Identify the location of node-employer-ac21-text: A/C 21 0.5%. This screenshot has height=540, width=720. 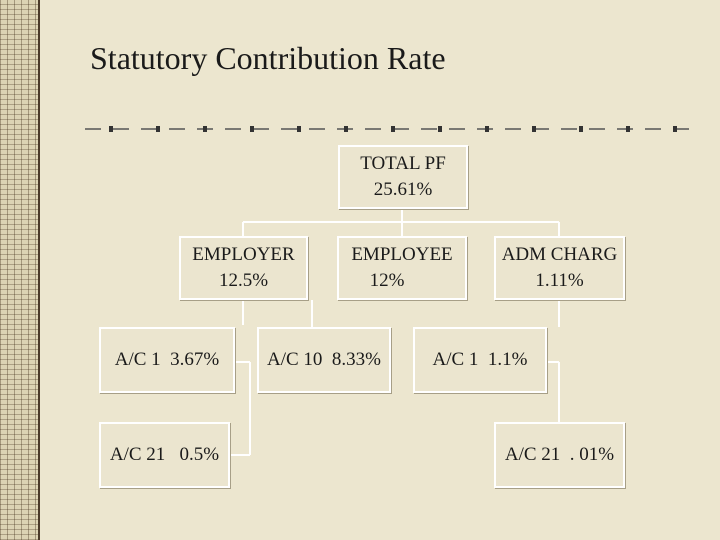
(164, 454).